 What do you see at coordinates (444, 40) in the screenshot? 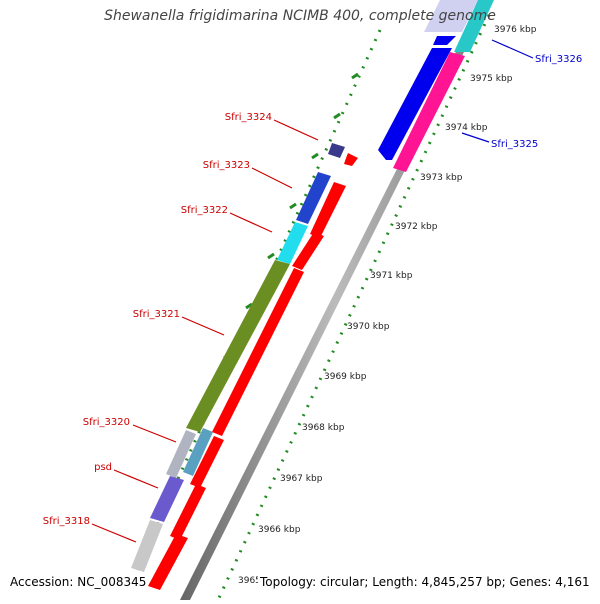
I see `gene-block-blue-top` at bounding box center [444, 40].